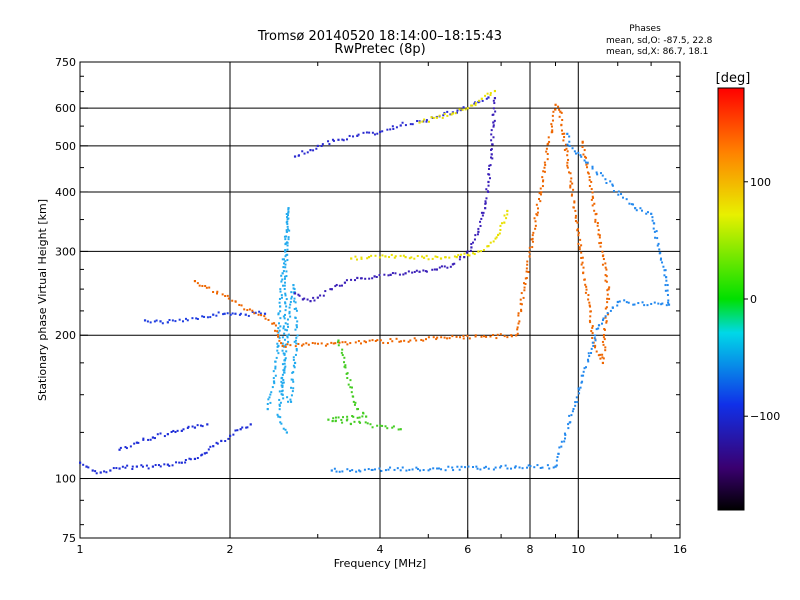 The height and width of the screenshot is (600, 800). I want to click on y-tick-label: 600, so click(65, 108).